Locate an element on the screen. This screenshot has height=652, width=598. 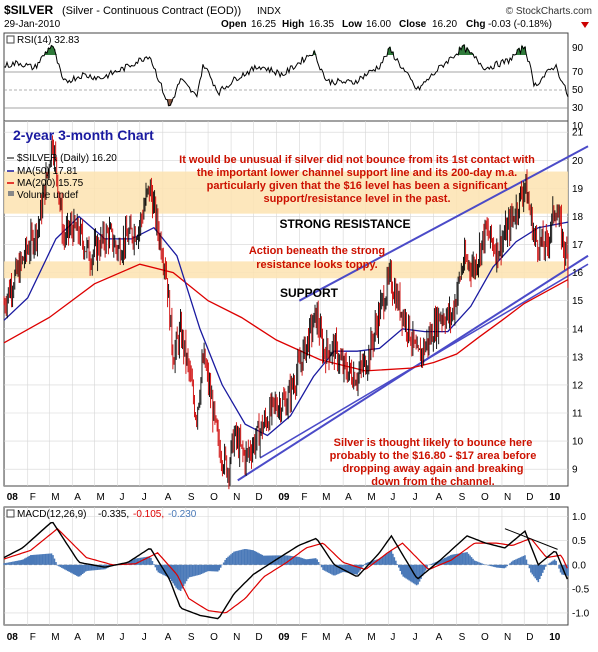
open-value: 16.25 is located at coordinates (263, 24).